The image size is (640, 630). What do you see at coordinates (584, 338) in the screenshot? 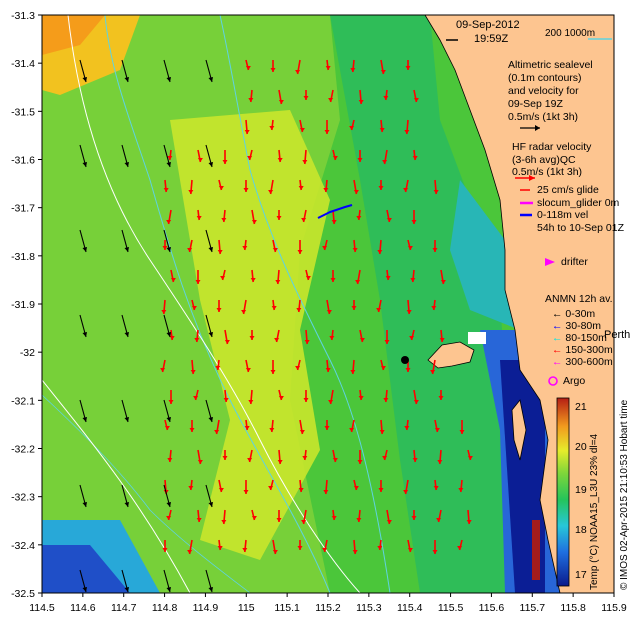
I see `anmn-depth-label: 80-150m` at bounding box center [584, 338].